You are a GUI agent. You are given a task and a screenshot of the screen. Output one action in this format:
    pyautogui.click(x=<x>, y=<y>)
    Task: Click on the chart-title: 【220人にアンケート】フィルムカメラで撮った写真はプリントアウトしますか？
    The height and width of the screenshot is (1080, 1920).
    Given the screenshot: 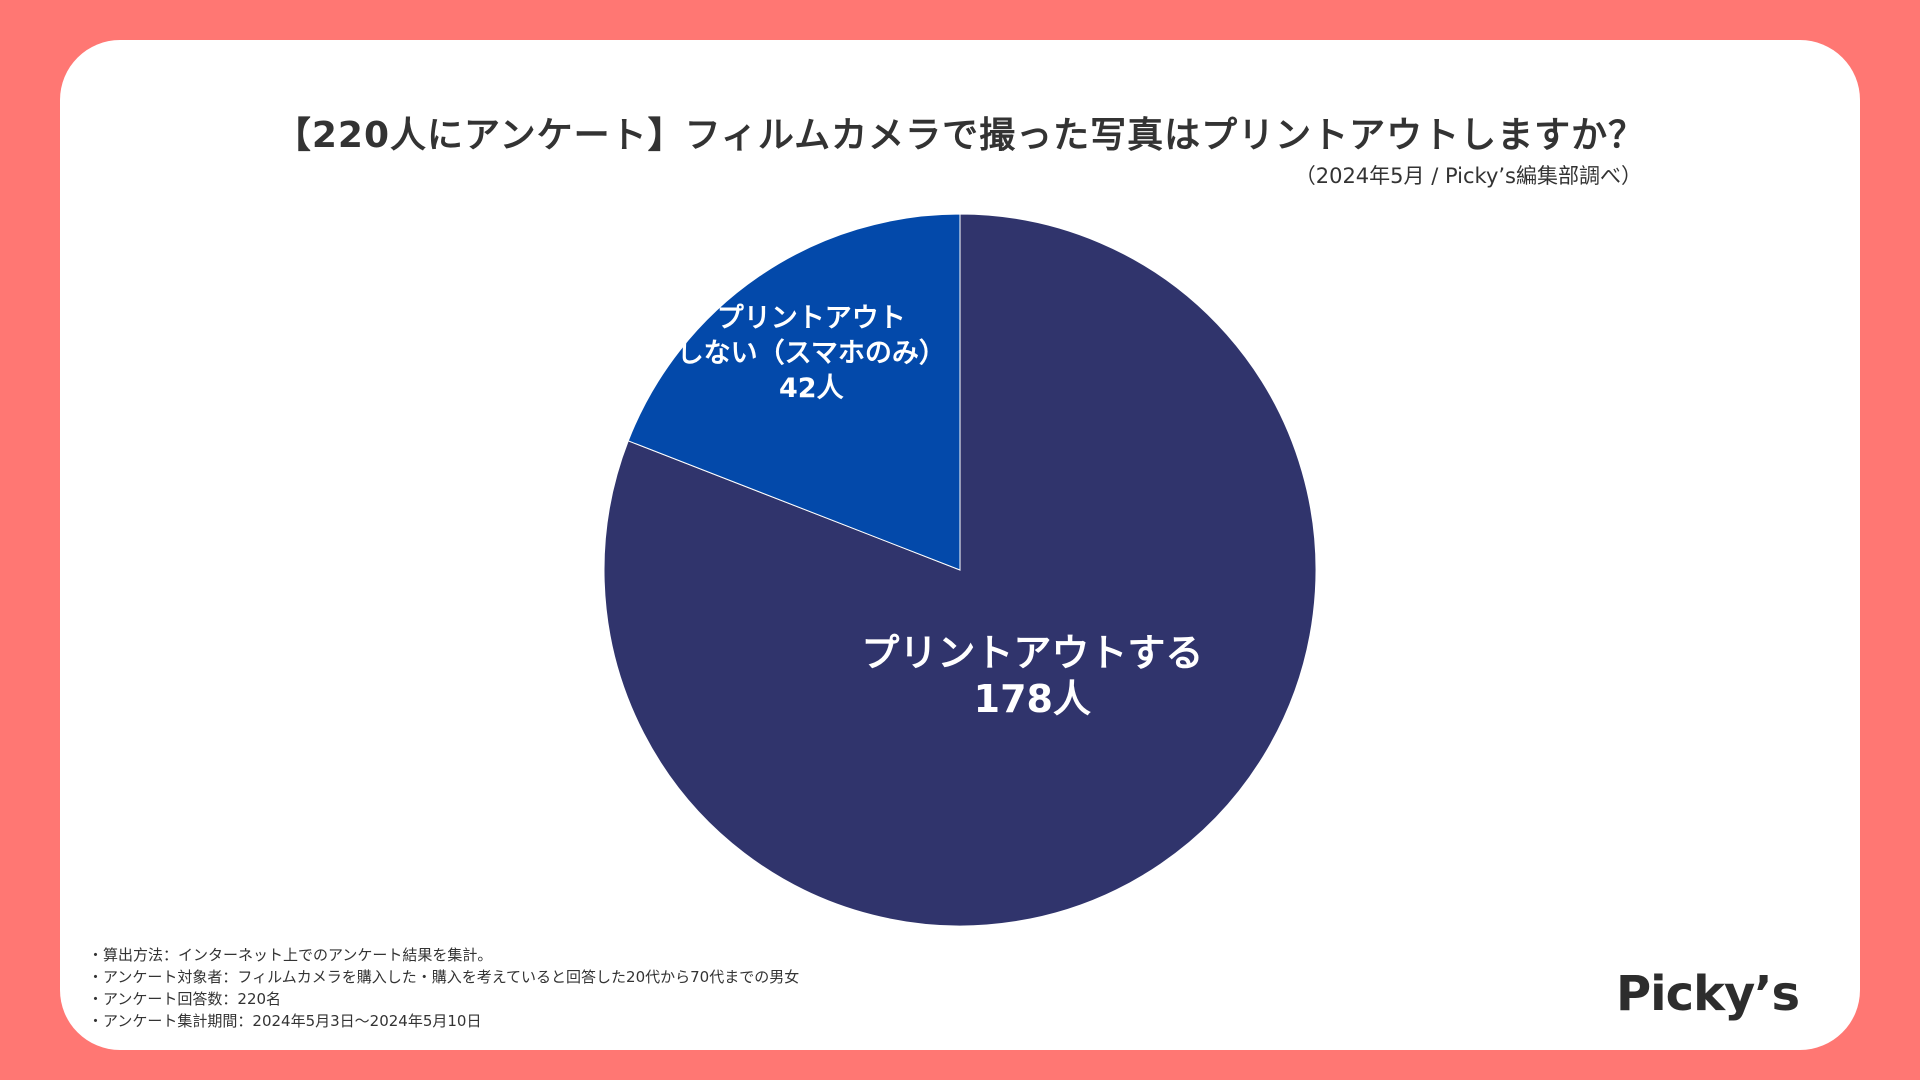 What is the action you would take?
    pyautogui.click(x=960, y=135)
    